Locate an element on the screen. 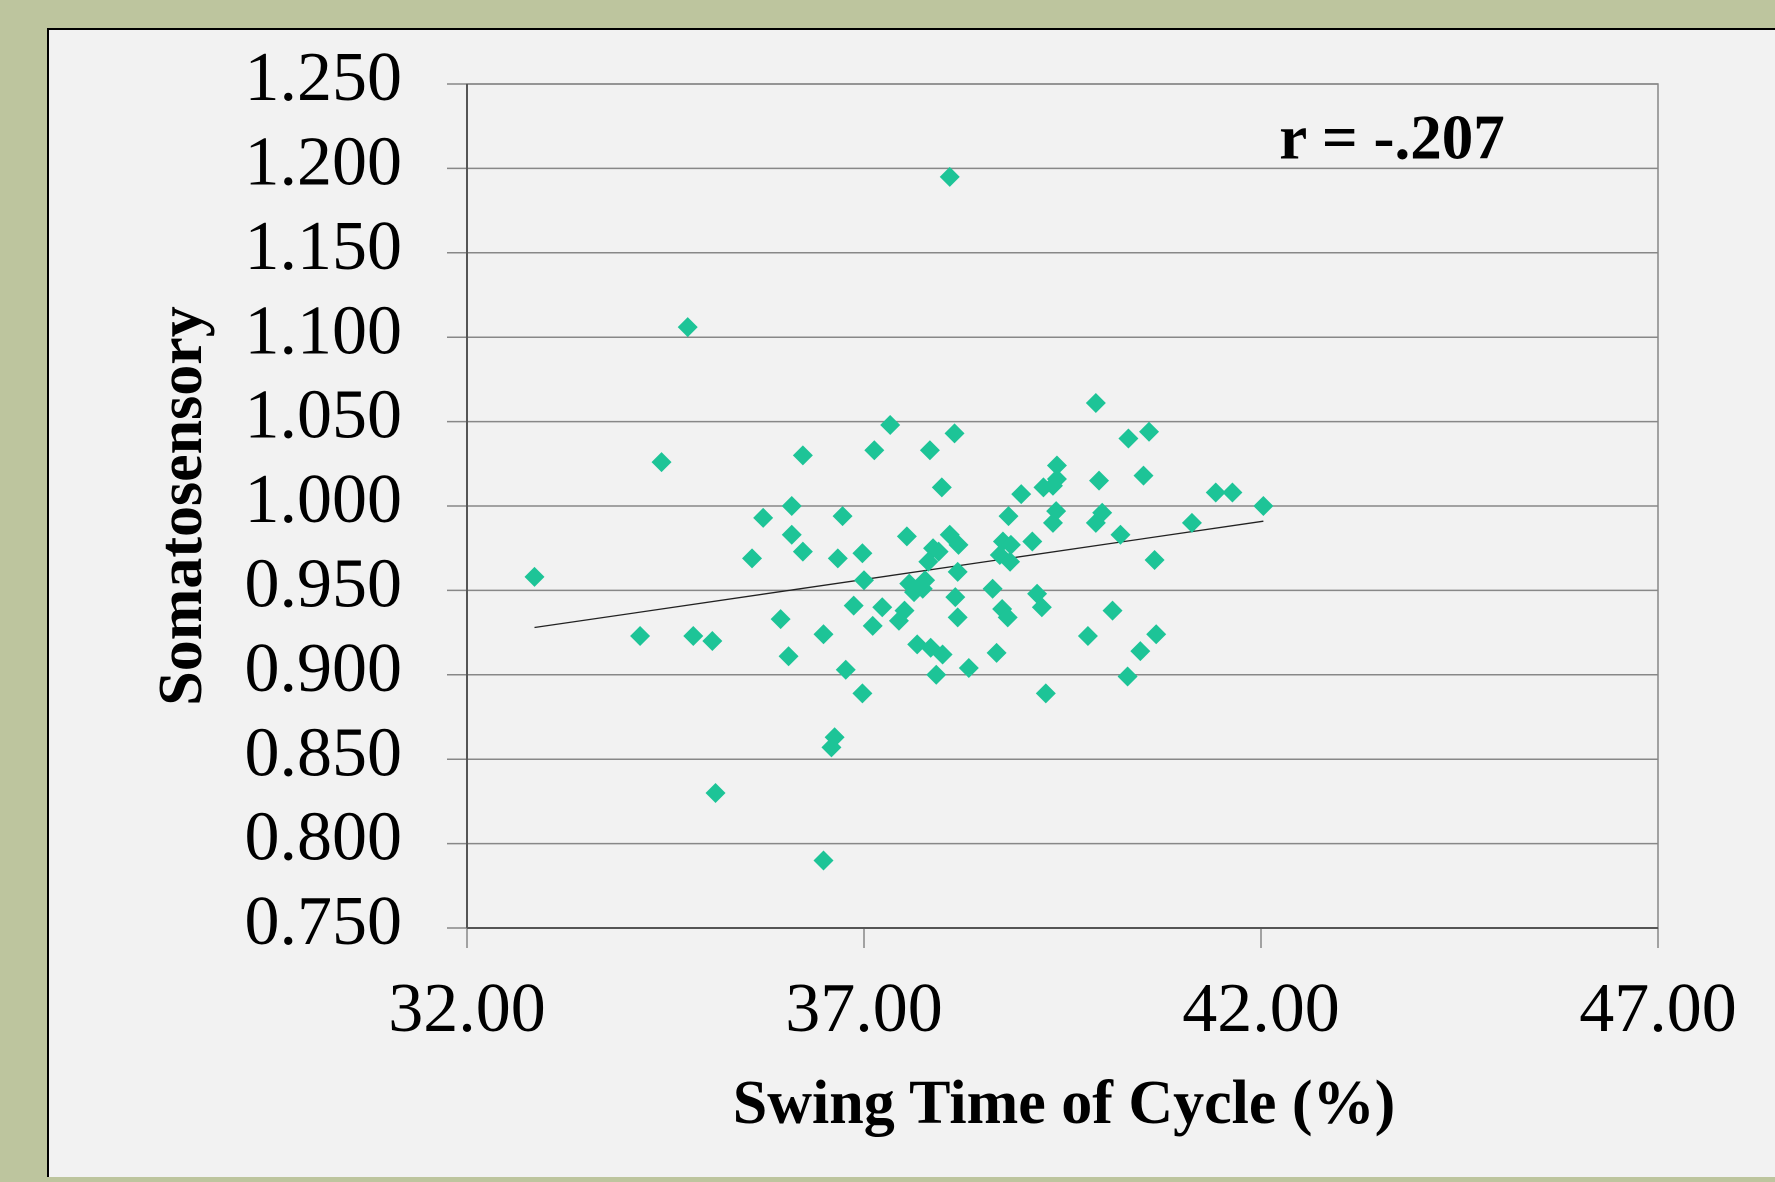 The width and height of the screenshot is (1775, 1182). y-axis-title: Somatosensory is located at coordinates (181, 506).